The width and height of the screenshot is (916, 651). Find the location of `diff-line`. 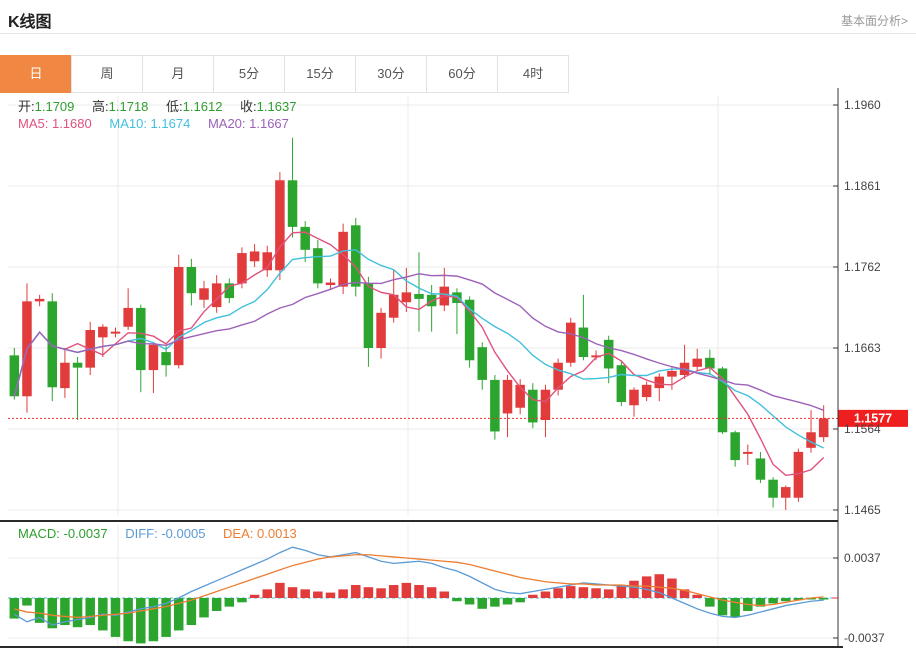

diff-line is located at coordinates (418, 586).